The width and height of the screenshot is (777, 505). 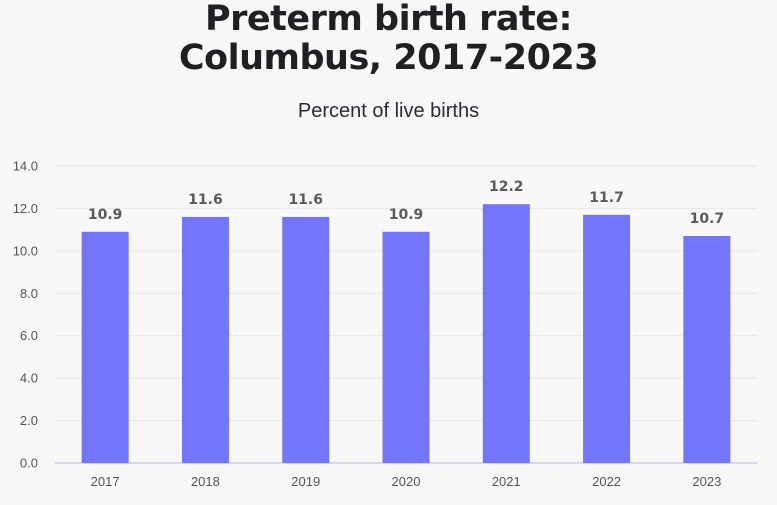 I want to click on x-tick-label: 2022, so click(x=606, y=481).